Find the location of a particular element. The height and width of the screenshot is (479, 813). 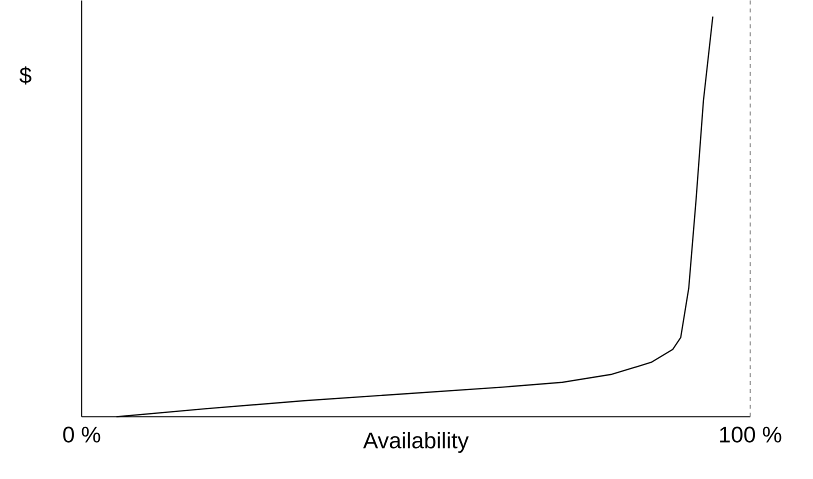

y-axis-title: $ is located at coordinates (26, 75).